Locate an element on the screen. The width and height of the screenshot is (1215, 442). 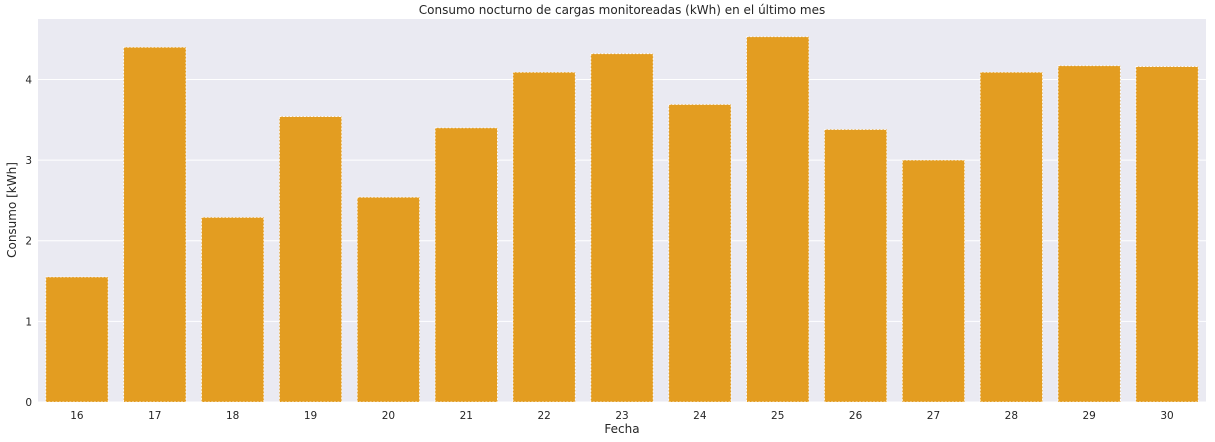
y-tick-label: 3 is located at coordinates (28, 161).